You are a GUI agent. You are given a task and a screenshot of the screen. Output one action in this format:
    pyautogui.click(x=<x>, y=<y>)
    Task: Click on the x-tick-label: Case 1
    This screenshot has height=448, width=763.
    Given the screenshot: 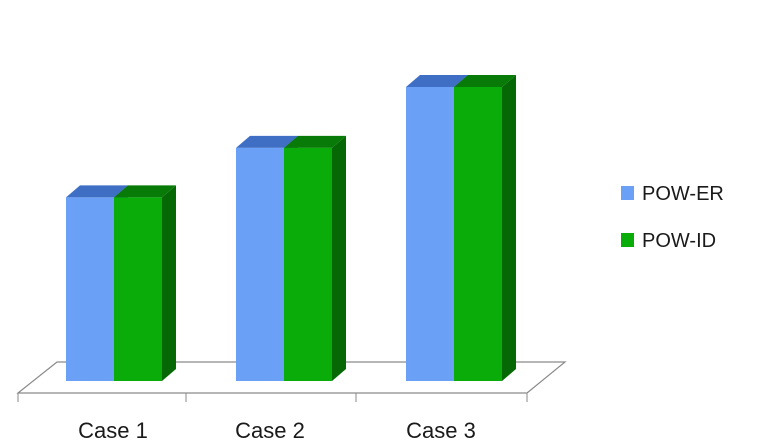 What is the action you would take?
    pyautogui.click(x=113, y=430)
    